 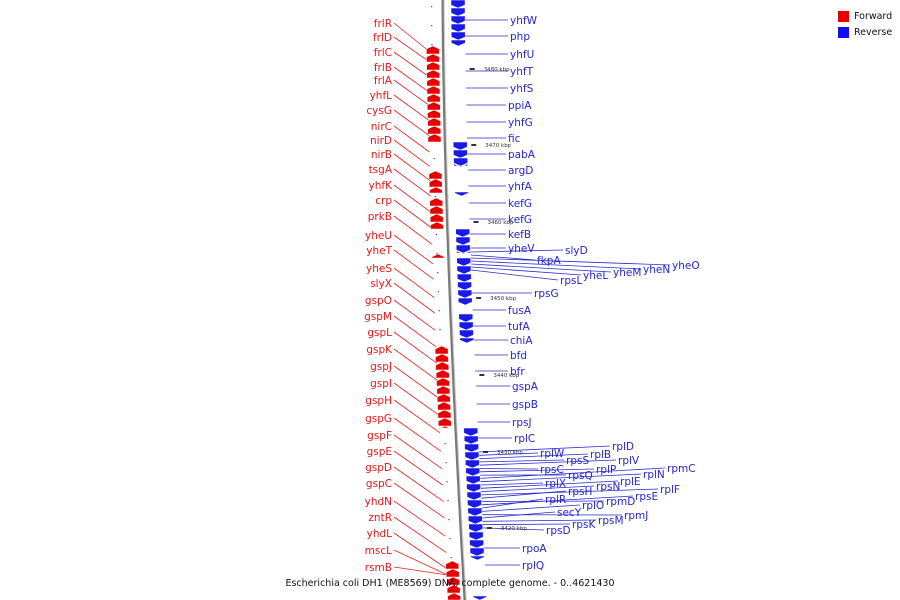 What do you see at coordinates (381, 96) in the screenshot?
I see `forward-gene-label: yhfL` at bounding box center [381, 96].